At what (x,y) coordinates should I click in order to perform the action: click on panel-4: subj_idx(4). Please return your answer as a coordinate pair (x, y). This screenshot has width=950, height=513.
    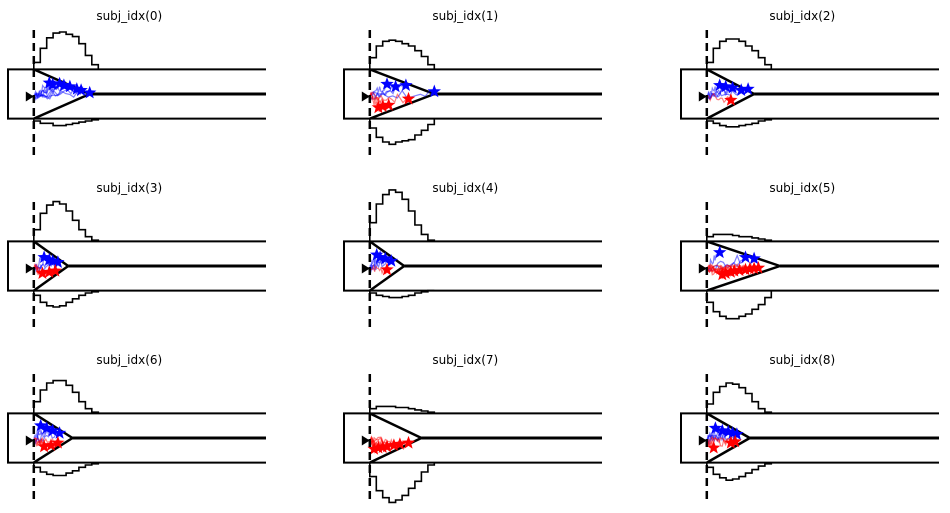
    Looking at the image, I should click on (472, 255).